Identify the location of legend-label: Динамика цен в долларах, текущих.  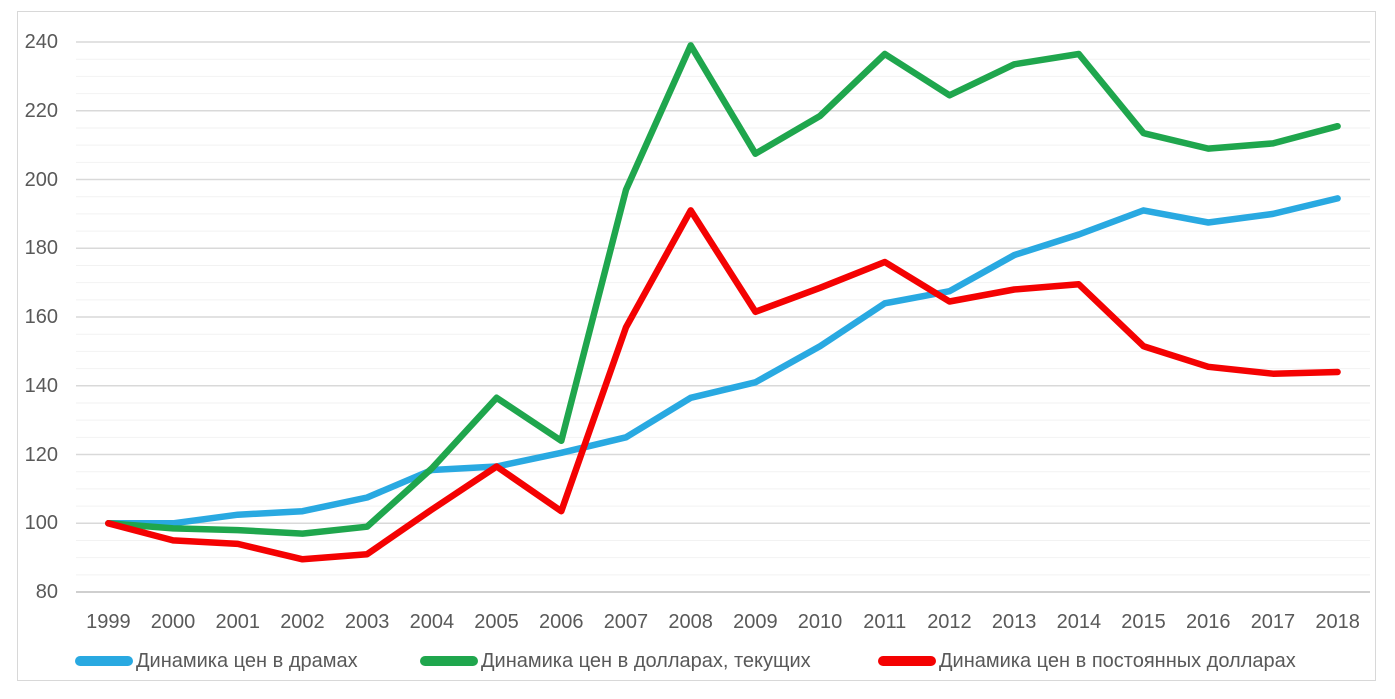
(646, 661).